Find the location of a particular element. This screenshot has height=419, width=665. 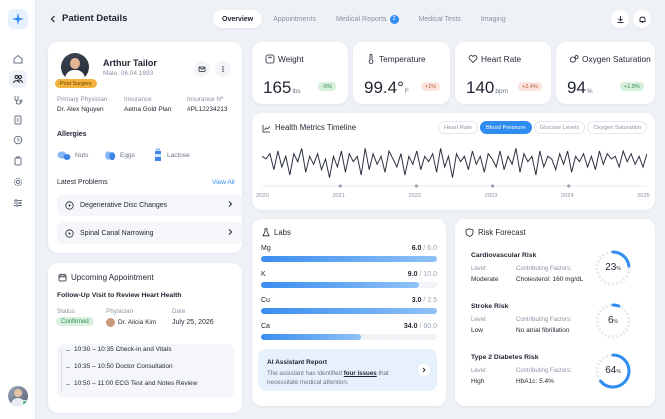

insurance-label: Insurance is located at coordinates (138, 99).